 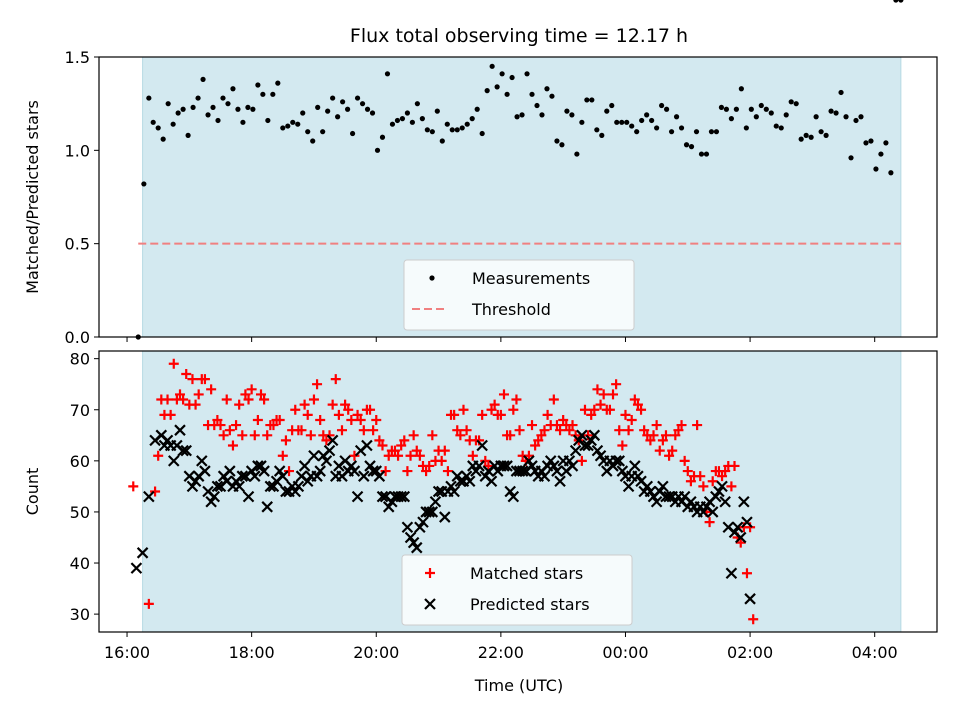 I want to click on y-tick-label: 80, so click(x=80, y=359).